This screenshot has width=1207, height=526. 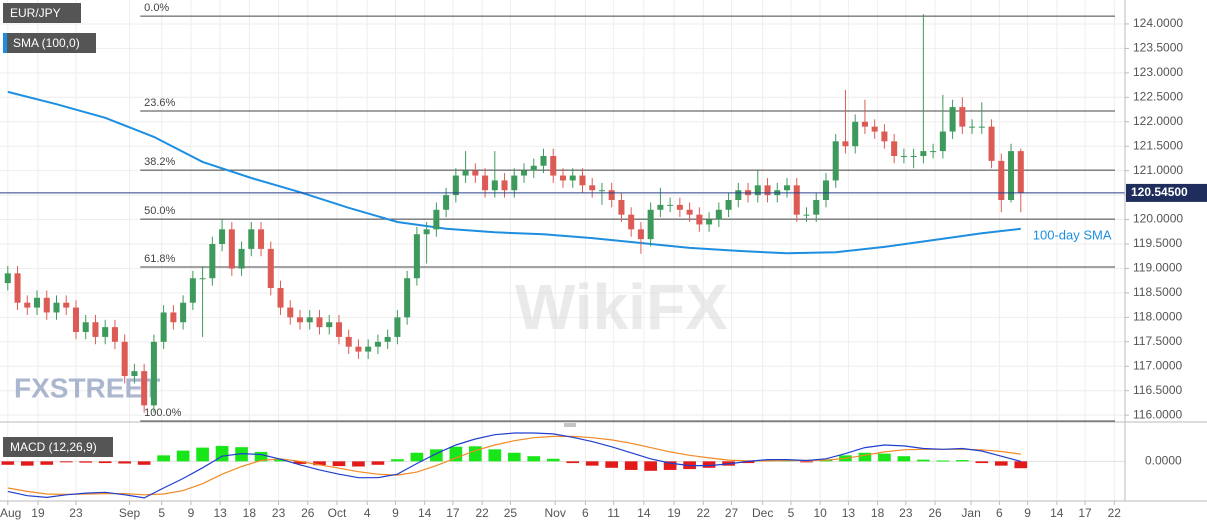 I want to click on y-tick-label: 120.0000, so click(x=1158, y=219).